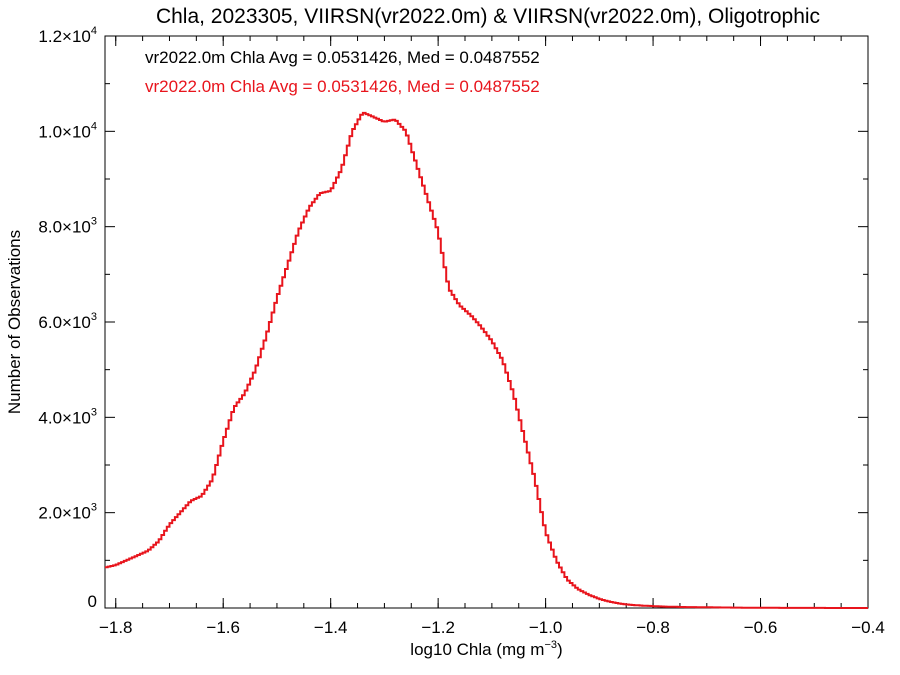 This screenshot has width=900, height=675. What do you see at coordinates (653, 627) in the screenshot?
I see `x-tick-label: −0.8` at bounding box center [653, 627].